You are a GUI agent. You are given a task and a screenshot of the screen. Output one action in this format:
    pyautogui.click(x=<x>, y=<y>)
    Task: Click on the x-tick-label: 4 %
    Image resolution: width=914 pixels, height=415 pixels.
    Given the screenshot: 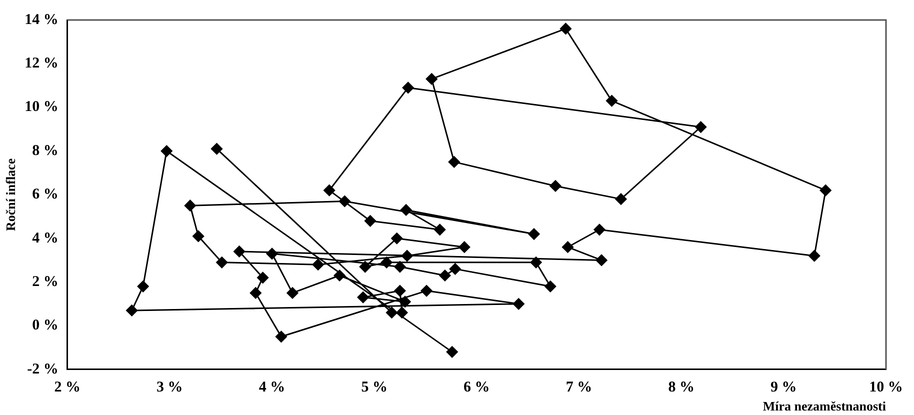 What is the action you would take?
    pyautogui.click(x=272, y=387)
    